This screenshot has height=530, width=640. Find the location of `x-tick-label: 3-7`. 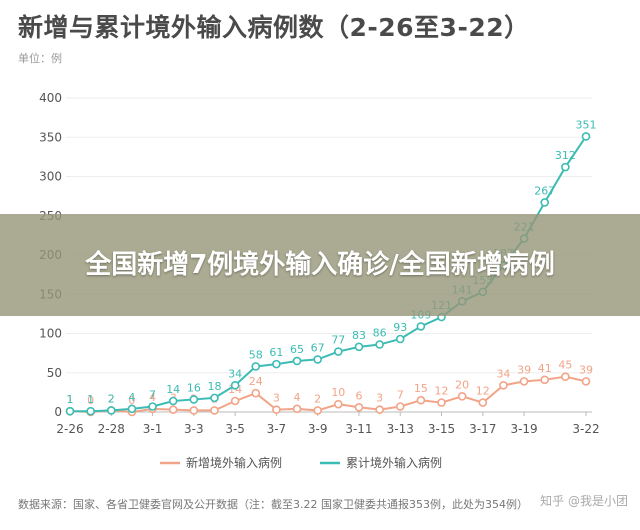

x-tick-label: 3-7 is located at coordinates (277, 429).